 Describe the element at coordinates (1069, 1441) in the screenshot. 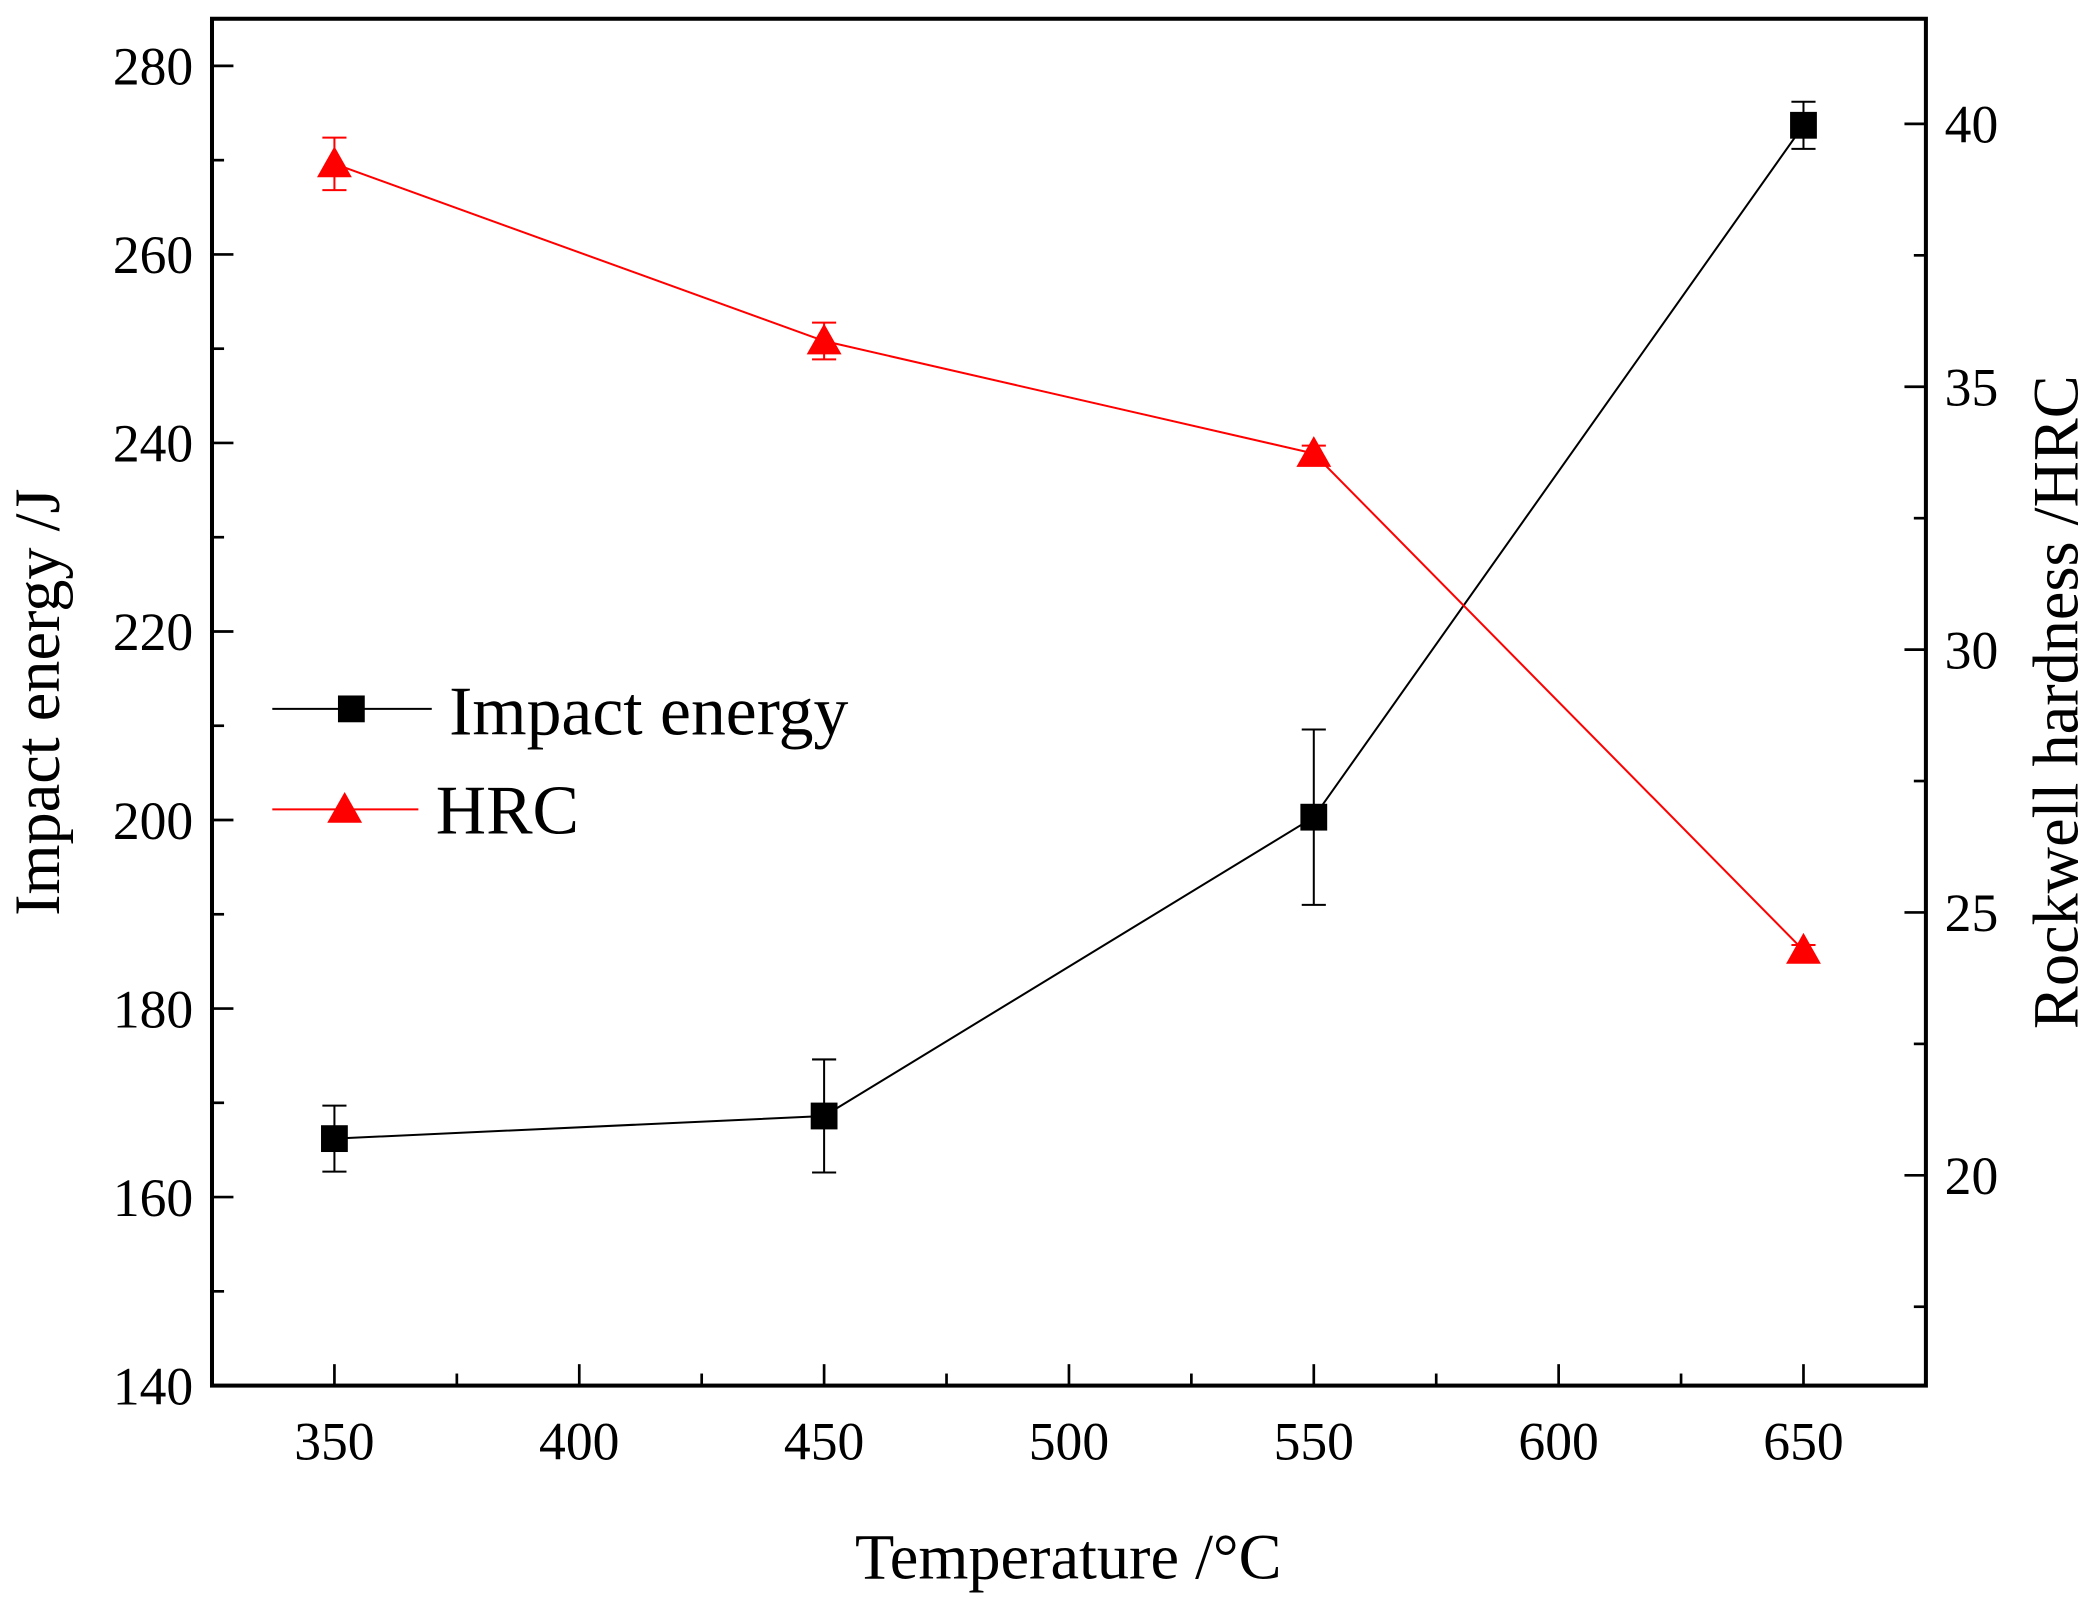

I see `x-tick-label: 500` at that location.